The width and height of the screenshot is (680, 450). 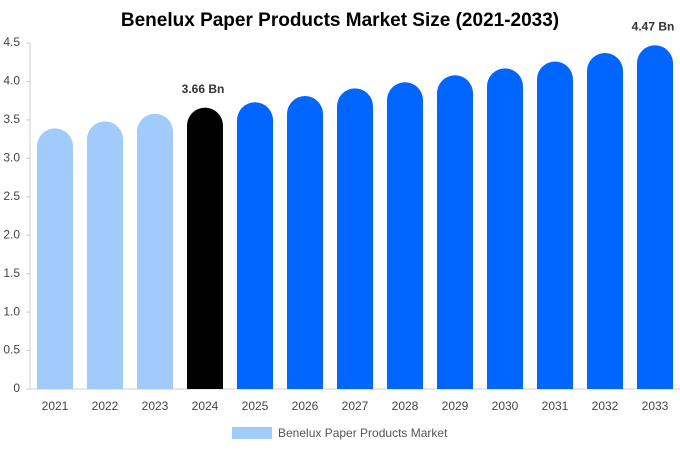 What do you see at coordinates (605, 406) in the screenshot?
I see `x-tick-label: 2032` at bounding box center [605, 406].